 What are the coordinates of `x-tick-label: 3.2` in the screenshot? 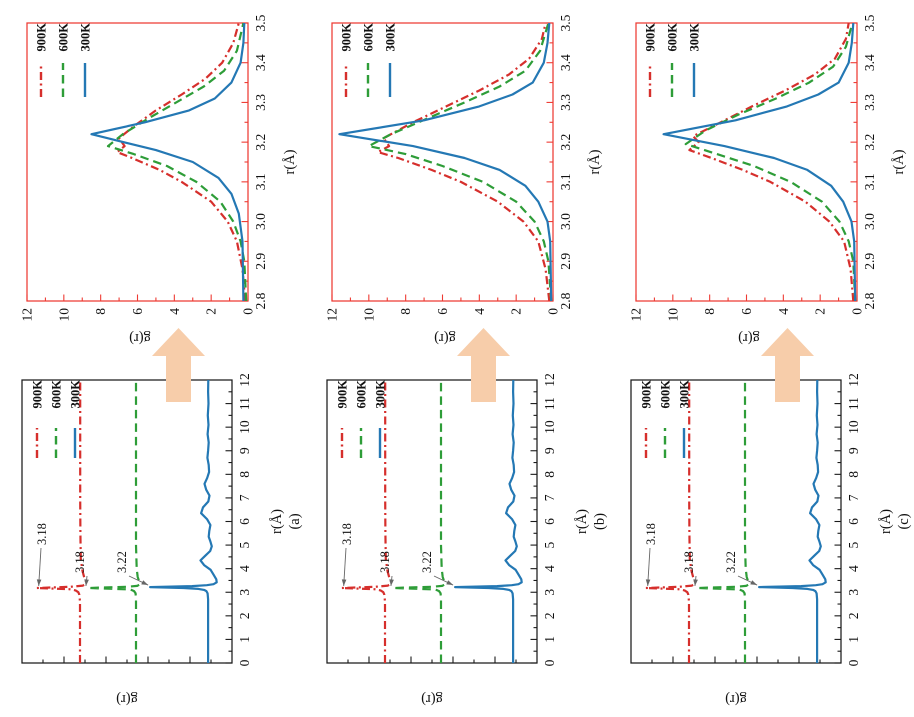 It's located at (260, 142).